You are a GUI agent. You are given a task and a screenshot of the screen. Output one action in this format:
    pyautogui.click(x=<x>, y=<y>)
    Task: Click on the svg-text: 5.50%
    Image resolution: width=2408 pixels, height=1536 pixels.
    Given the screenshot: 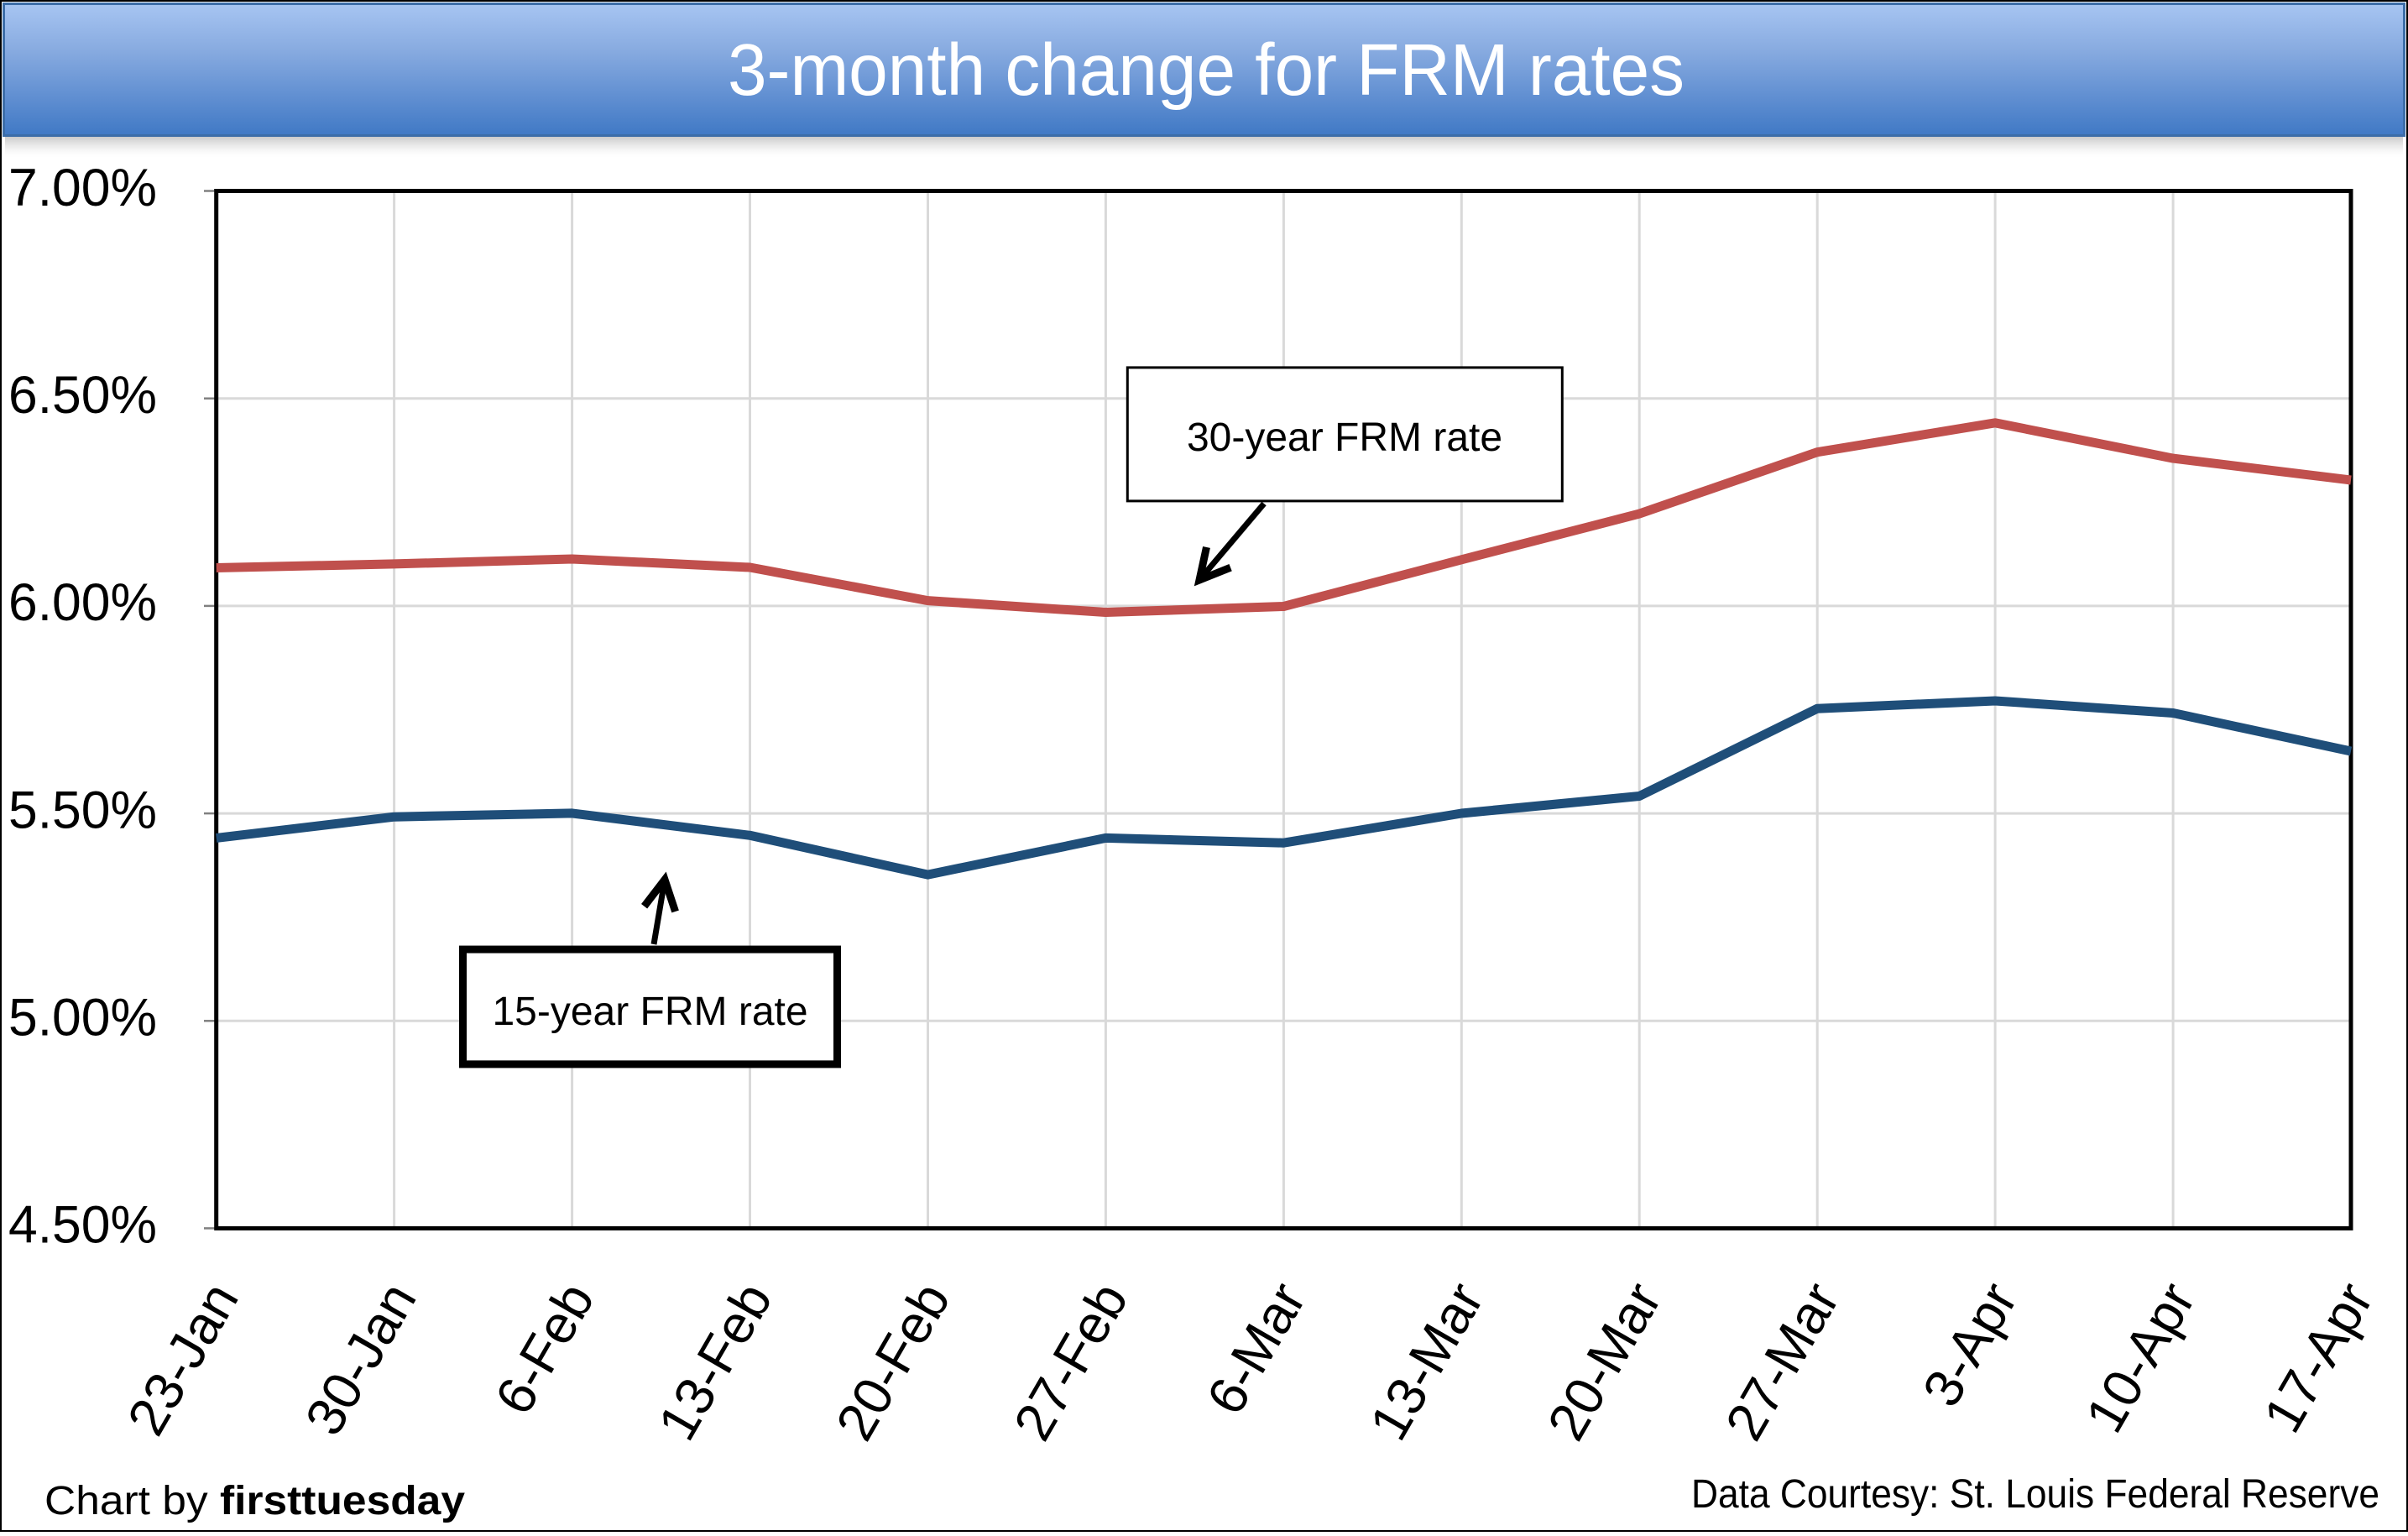 What is the action you would take?
    pyautogui.click(x=82, y=810)
    